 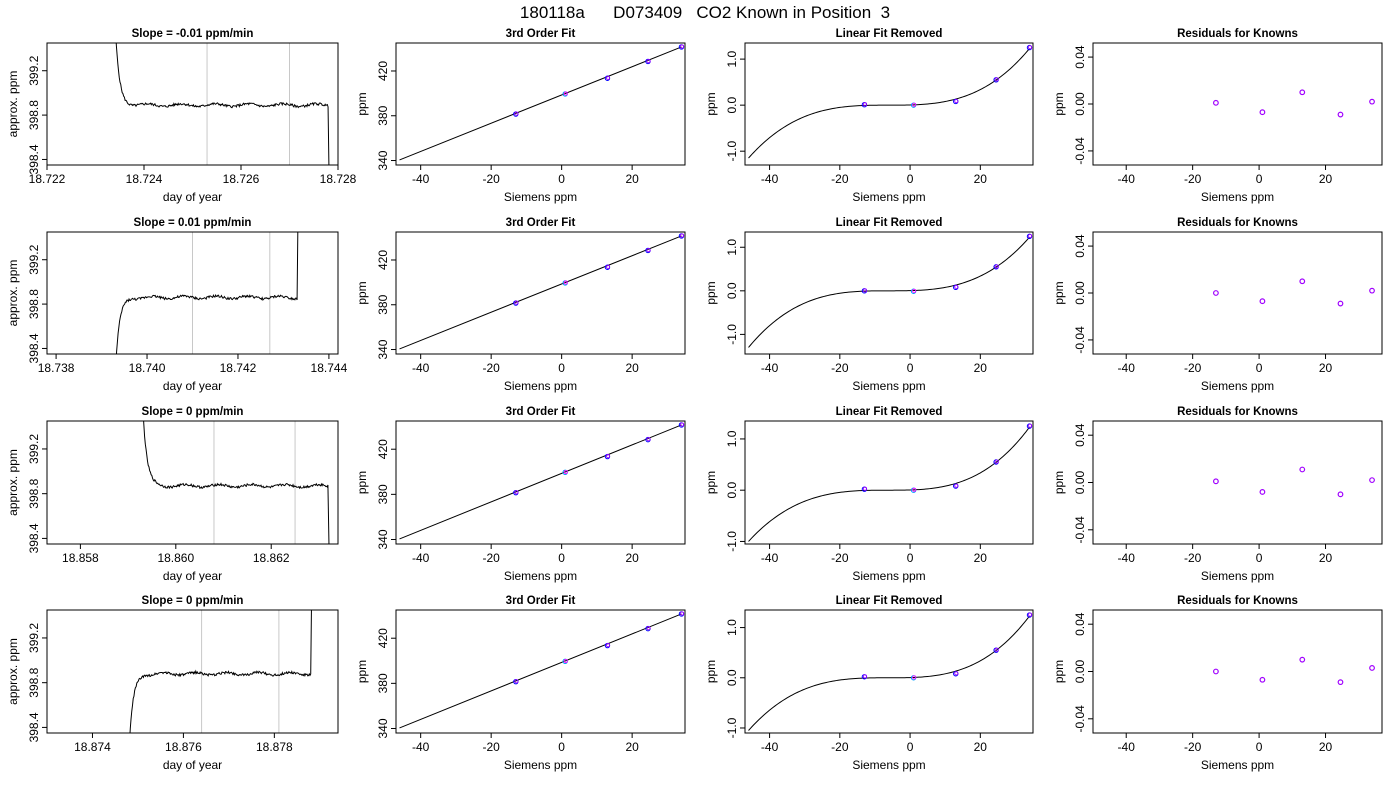 I want to click on y-tick-label: 0.04, so click(x=1080, y=246).